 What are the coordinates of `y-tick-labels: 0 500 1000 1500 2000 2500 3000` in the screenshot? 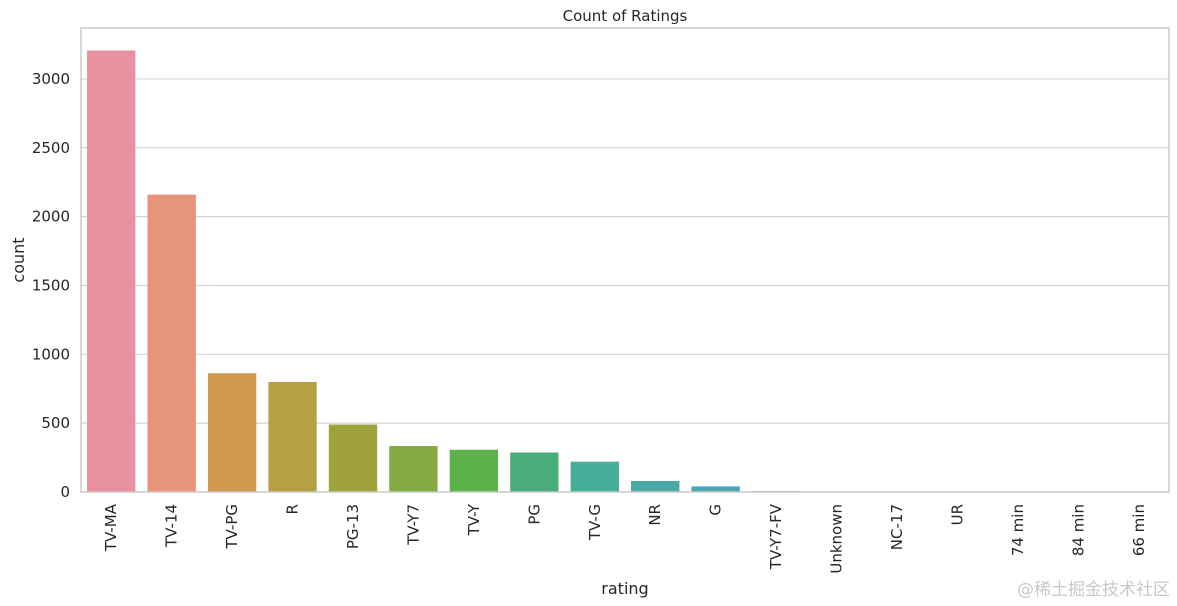 It's located at (51, 285).